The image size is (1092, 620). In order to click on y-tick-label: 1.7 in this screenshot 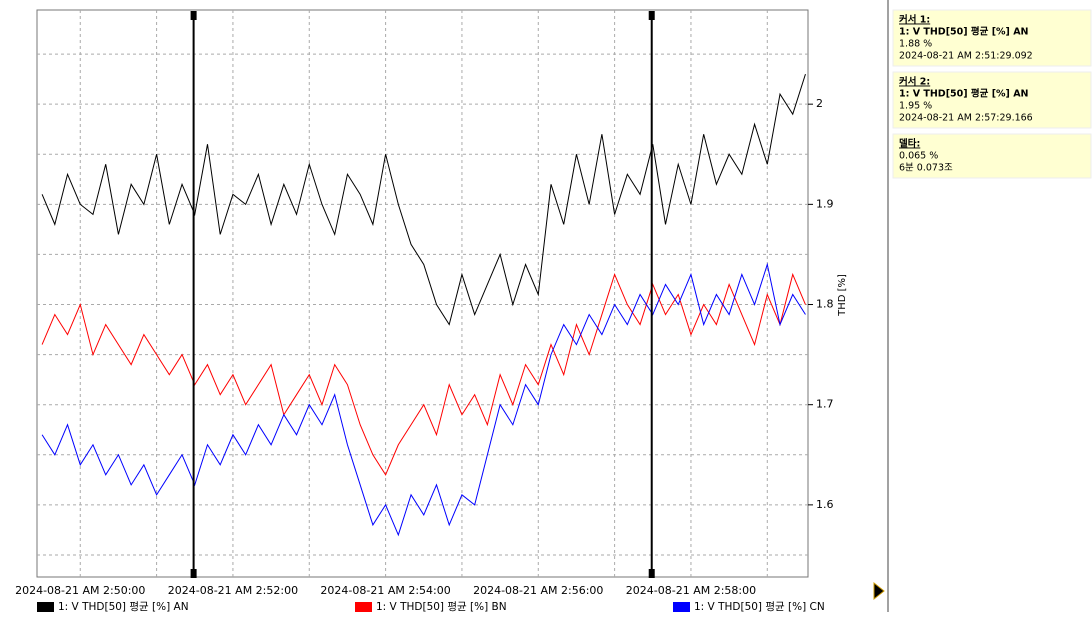, I will do `click(825, 404)`.